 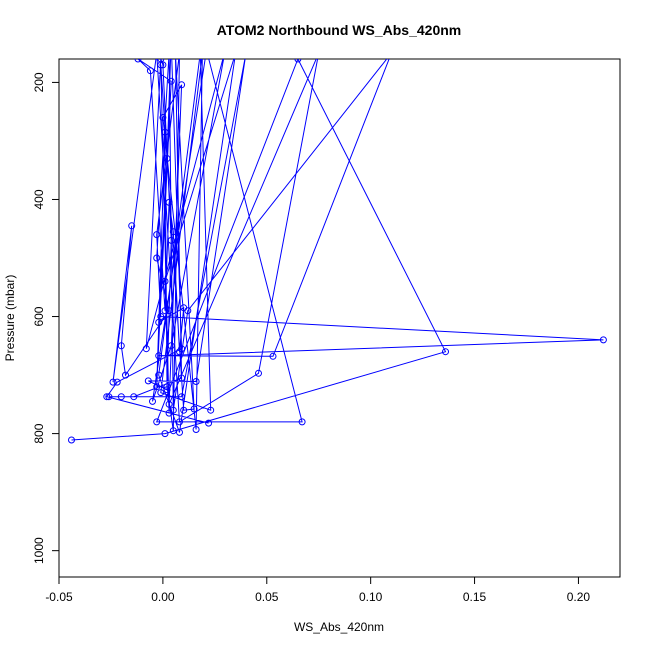 I want to click on y-tick-label: 400, so click(x=39, y=199).